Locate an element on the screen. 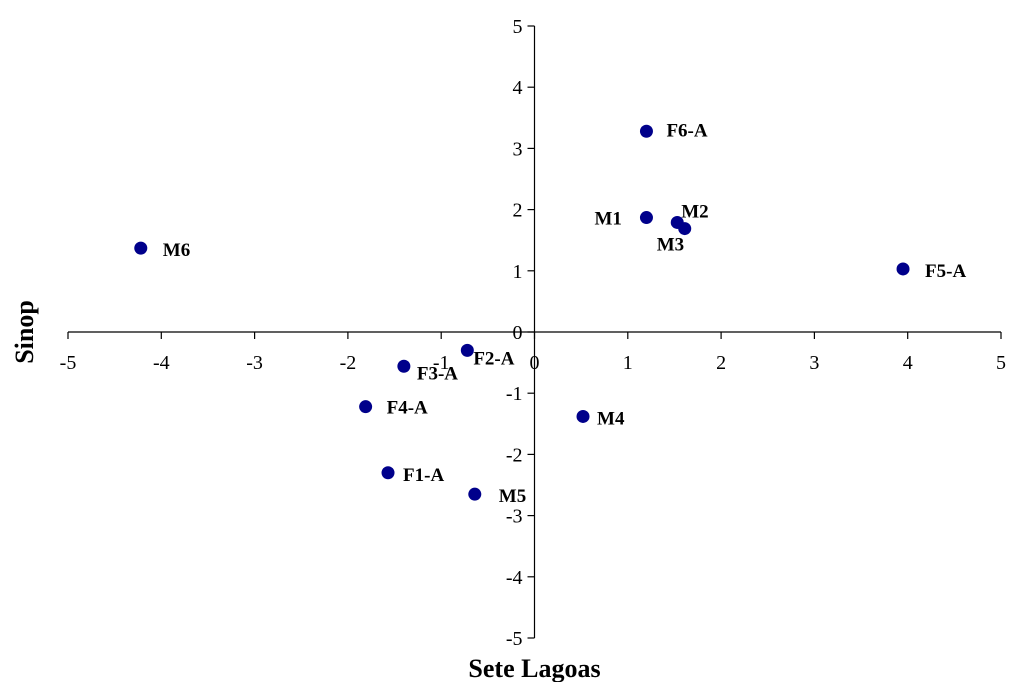  y-tick-label: -4 is located at coordinates (514, 578).